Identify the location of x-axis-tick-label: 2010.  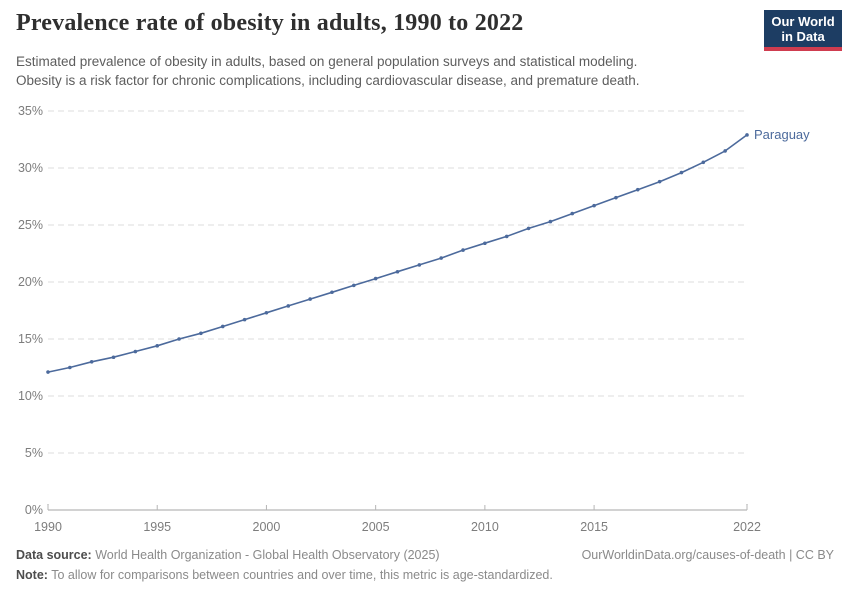
(485, 527).